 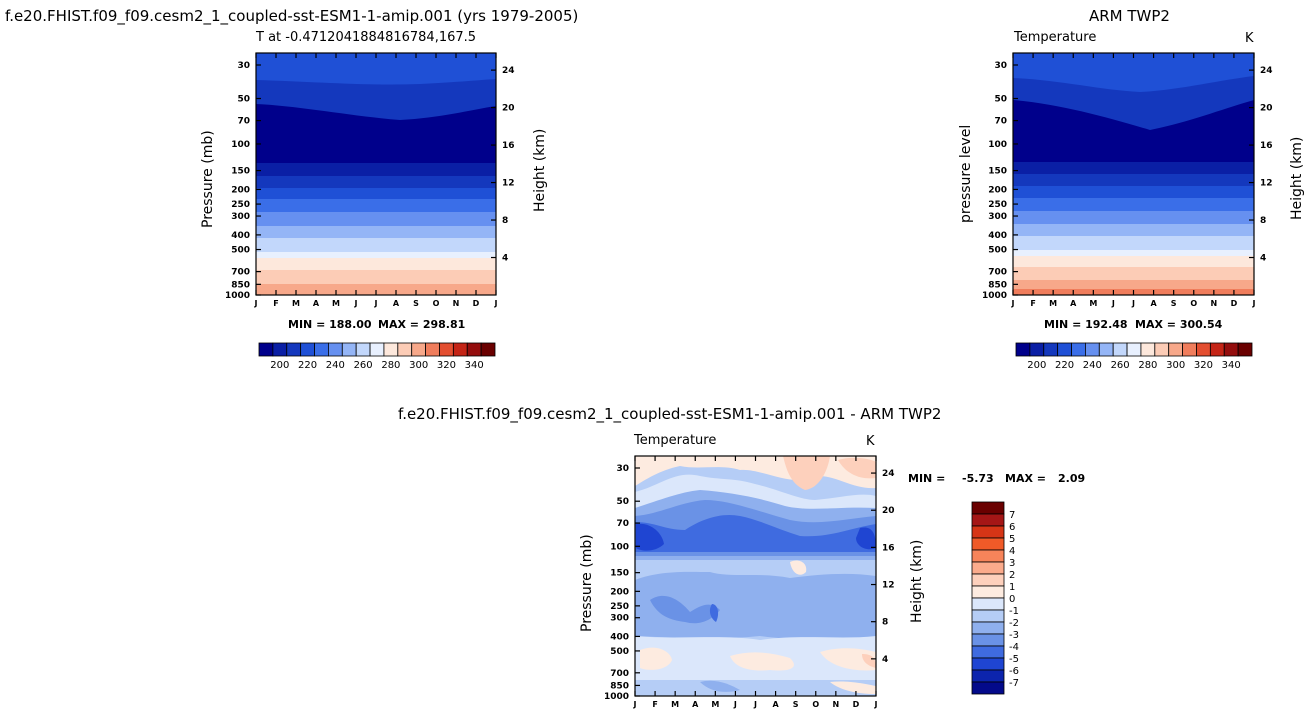 What do you see at coordinates (1120, 365) in the screenshot?
I see `colorbar-label: 260` at bounding box center [1120, 365].